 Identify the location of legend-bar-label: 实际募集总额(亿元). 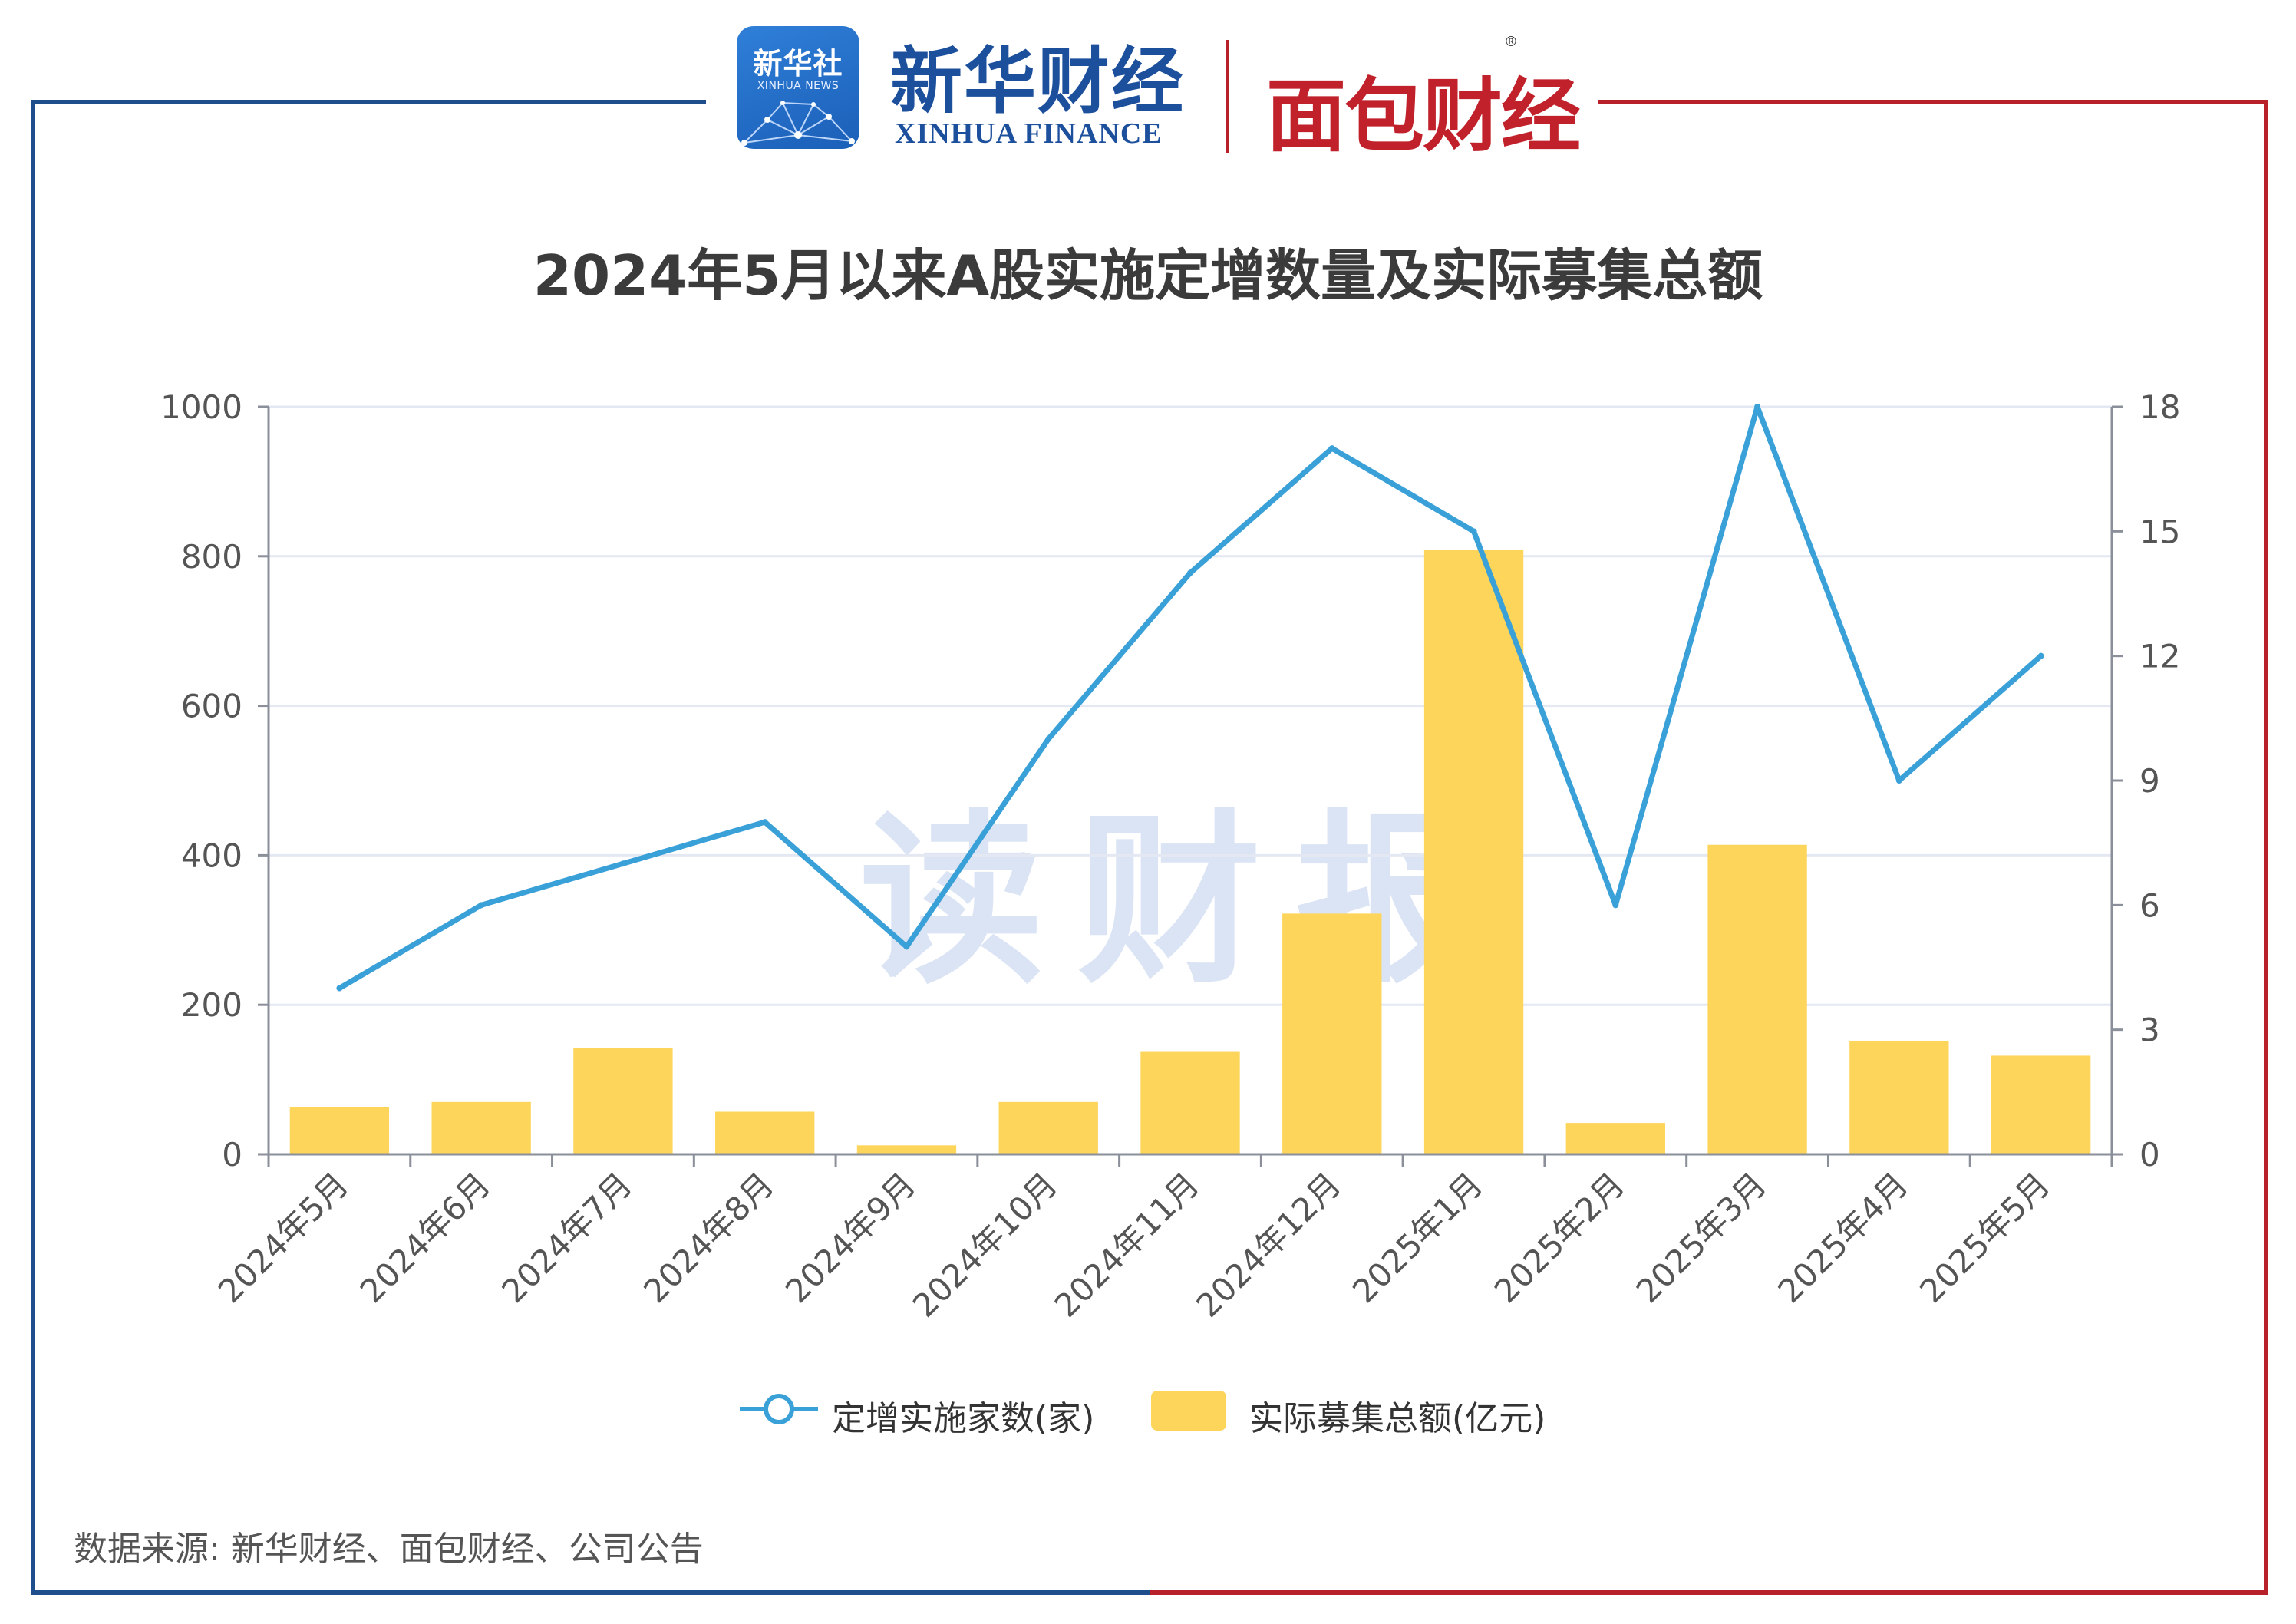
(1397, 1418).